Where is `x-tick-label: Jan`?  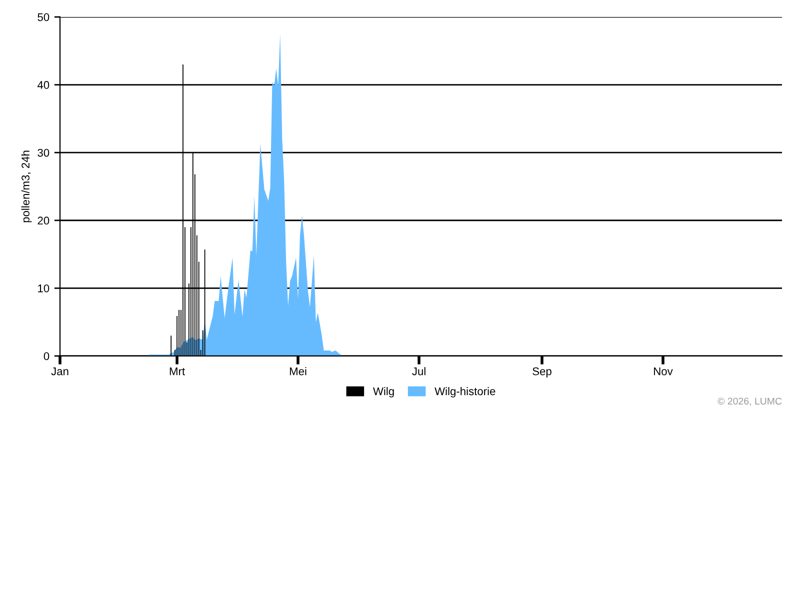 x-tick-label: Jan is located at coordinates (59, 372).